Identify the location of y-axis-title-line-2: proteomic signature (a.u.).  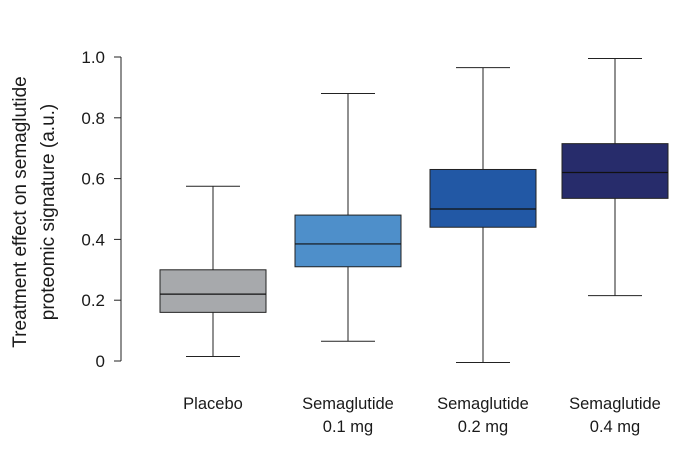
(48, 212).